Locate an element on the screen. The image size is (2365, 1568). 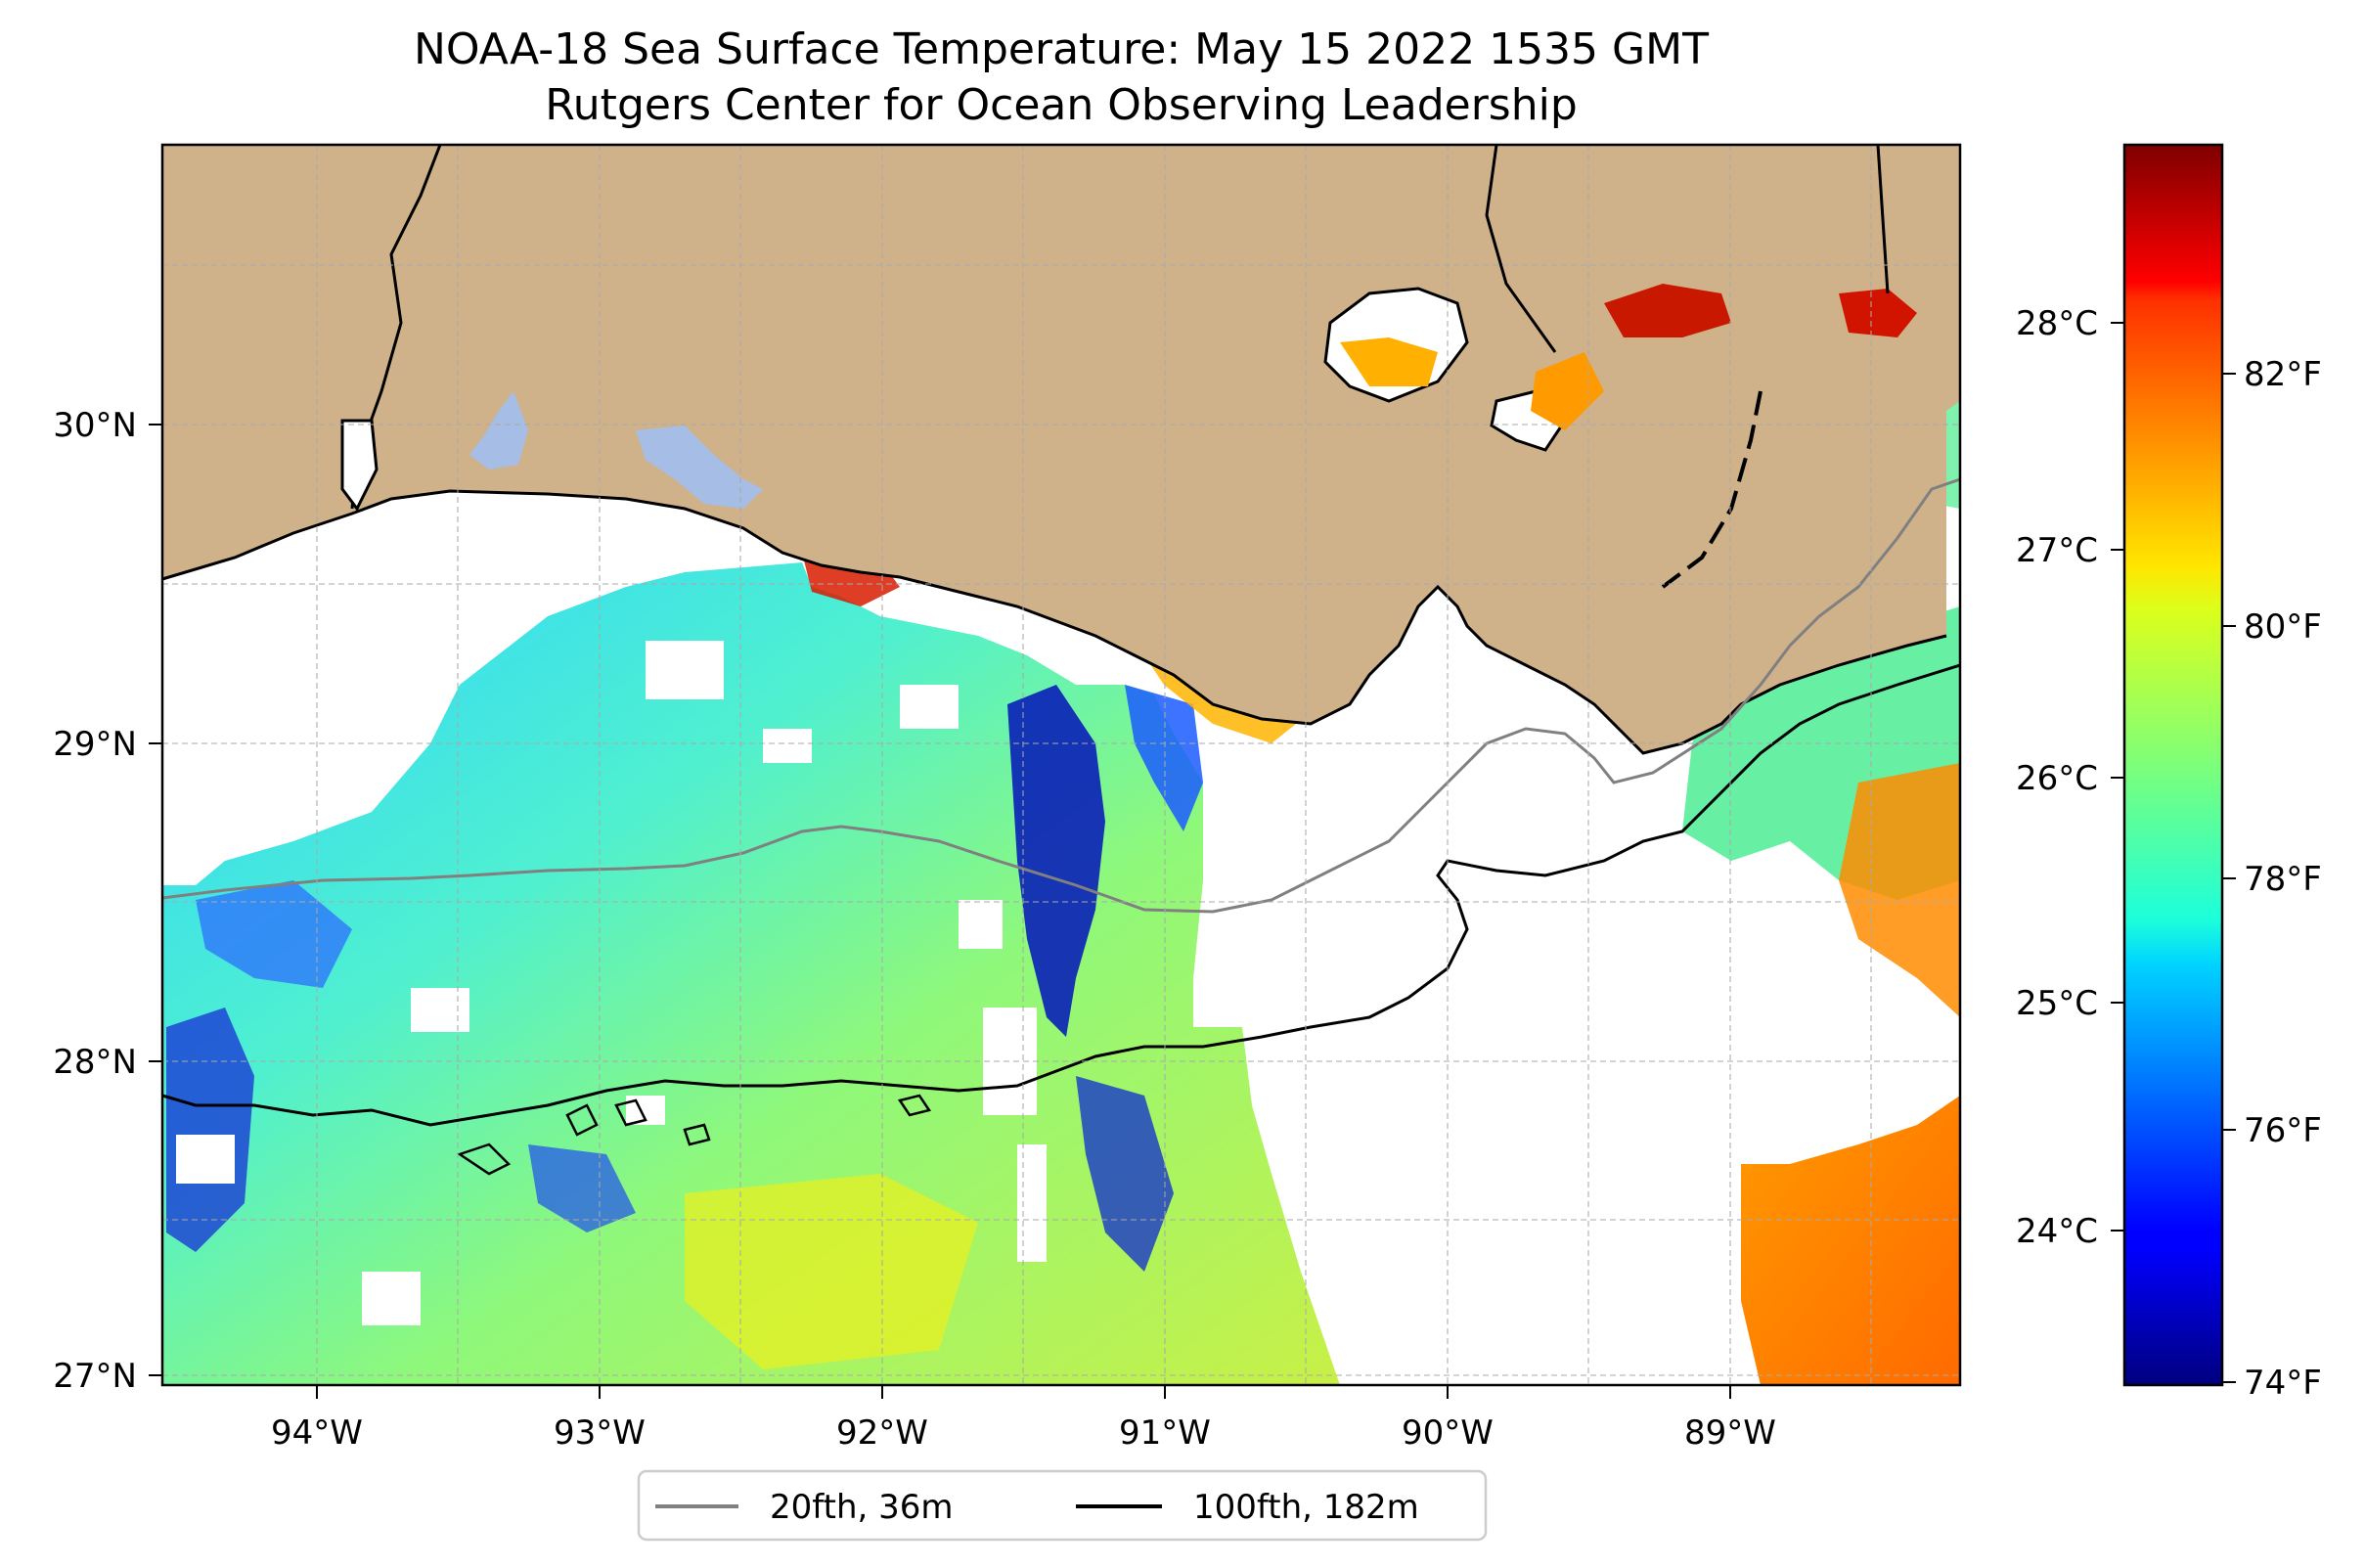
lon-tick-label: 92°W is located at coordinates (882, 1433).